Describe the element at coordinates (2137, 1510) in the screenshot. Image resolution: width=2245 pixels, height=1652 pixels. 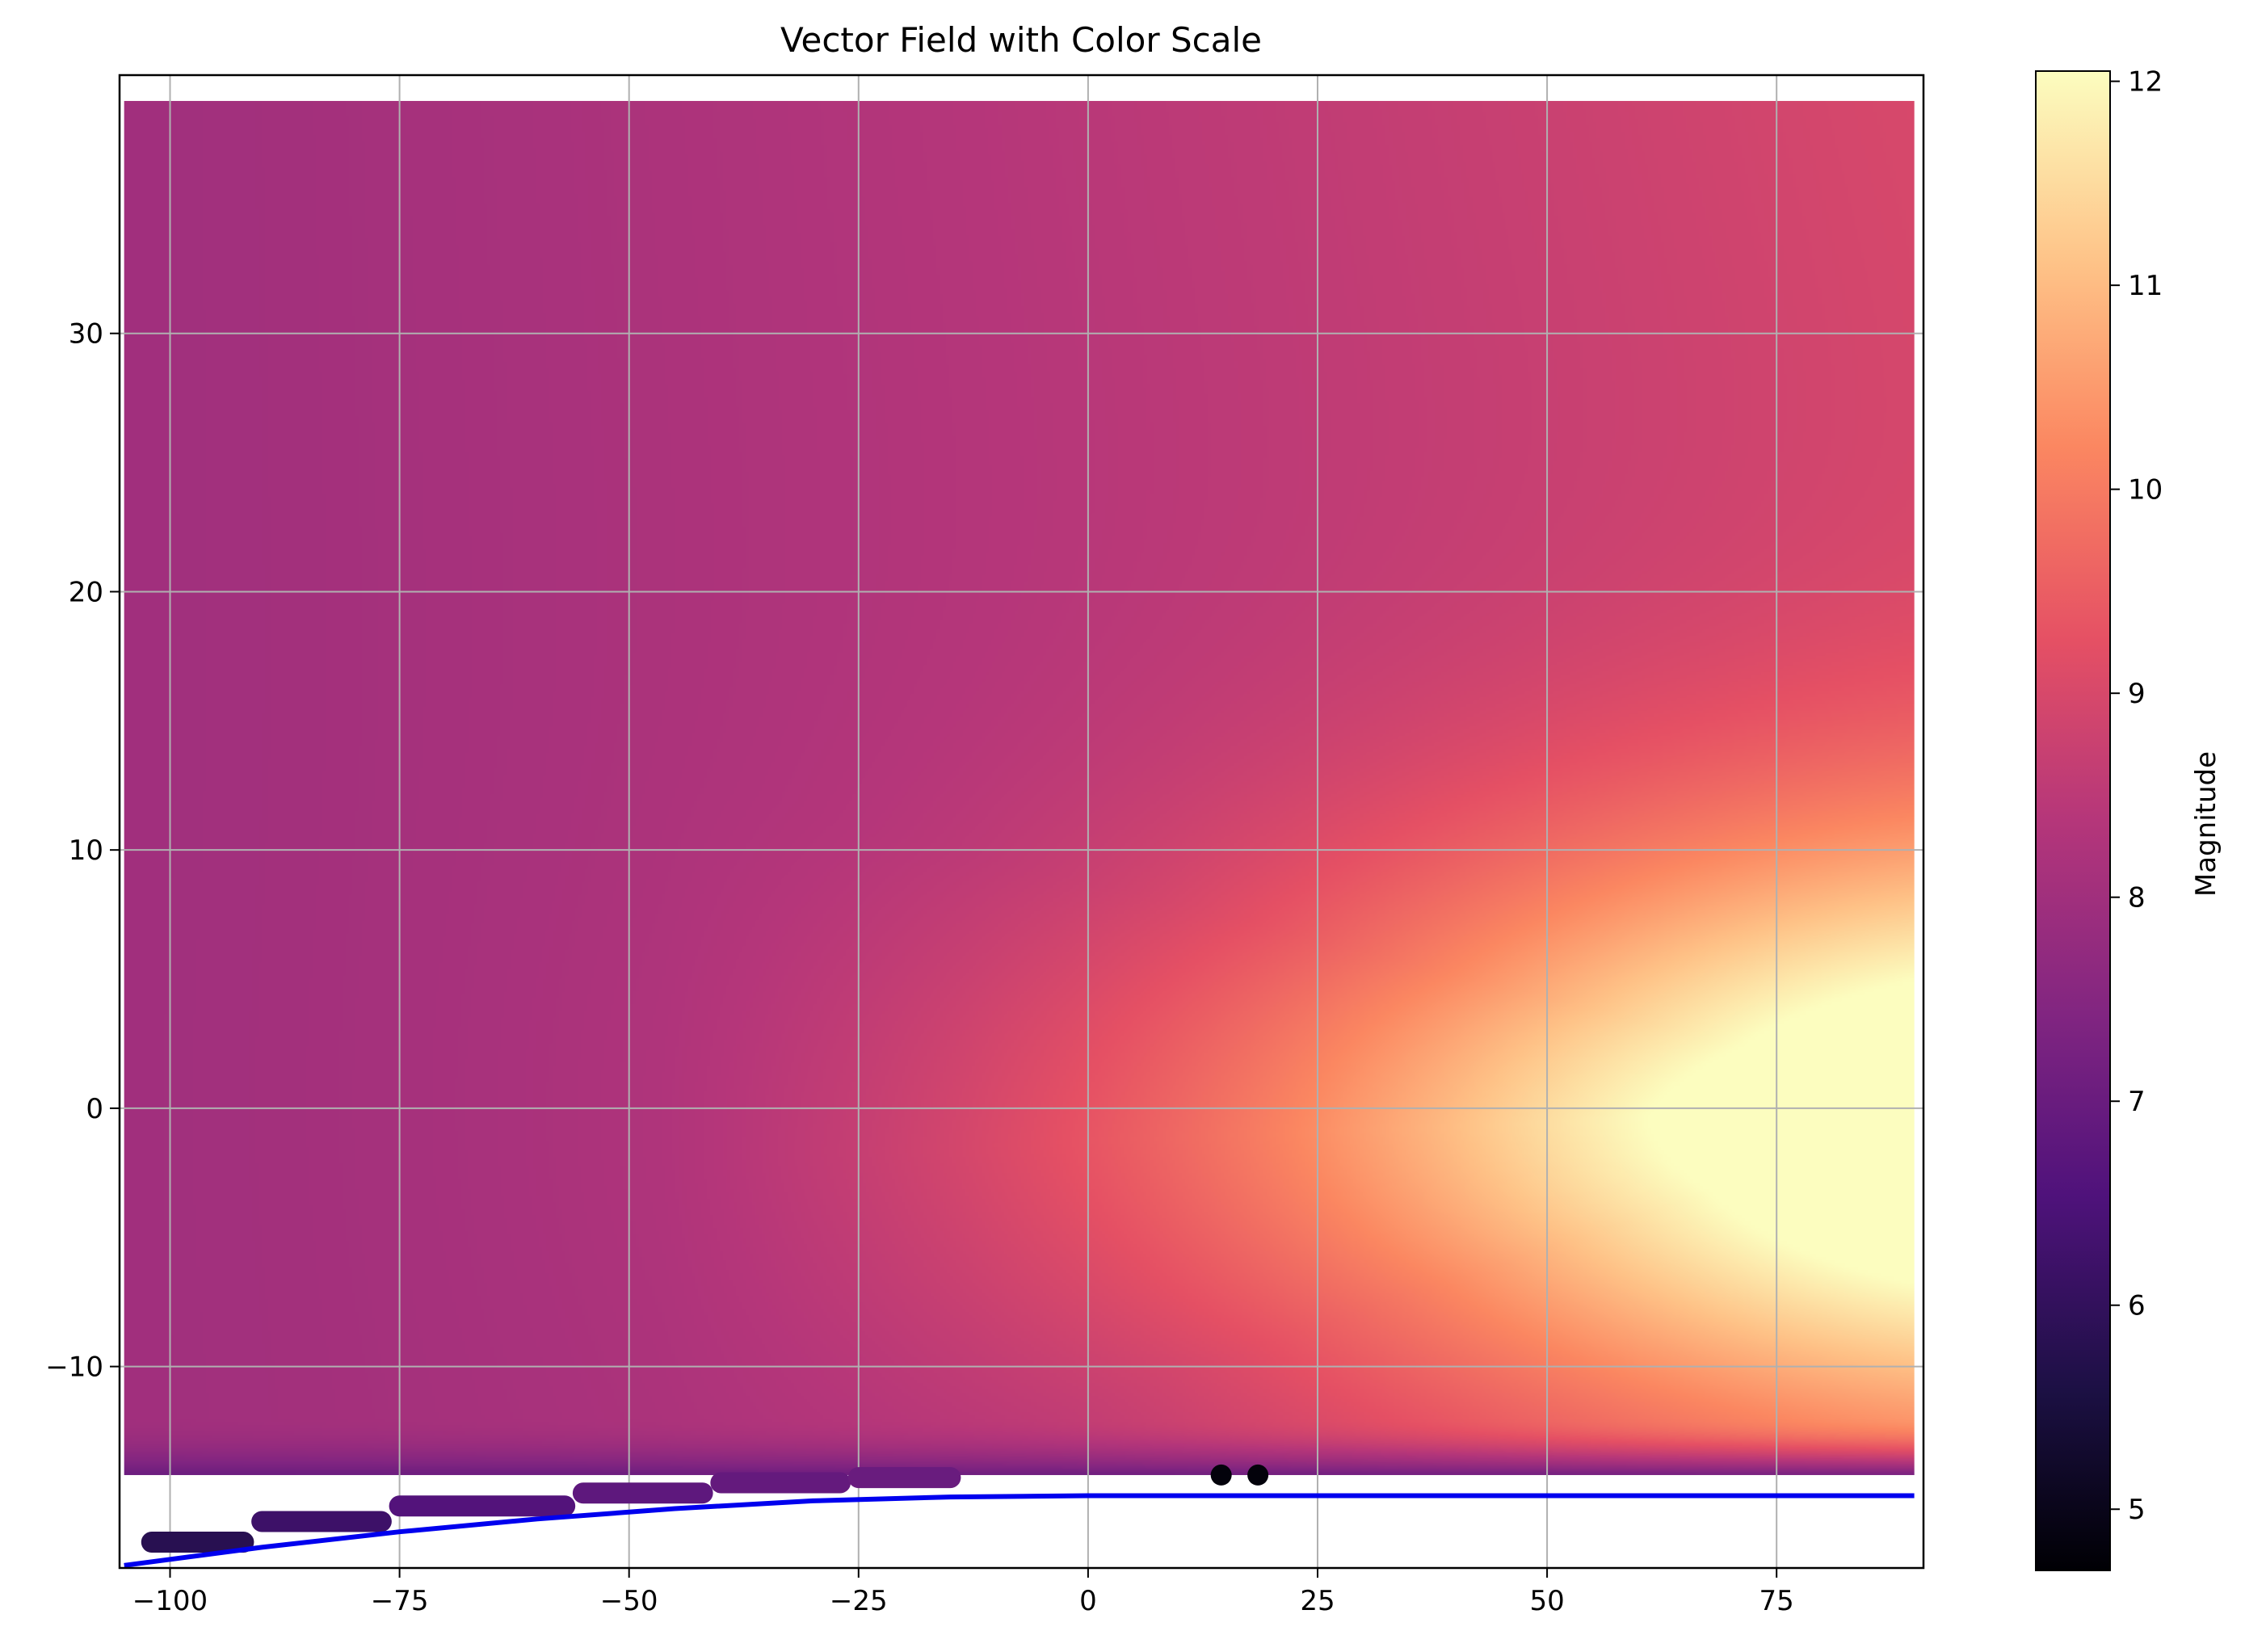
I see `colorbar-tick-label: 5` at that location.